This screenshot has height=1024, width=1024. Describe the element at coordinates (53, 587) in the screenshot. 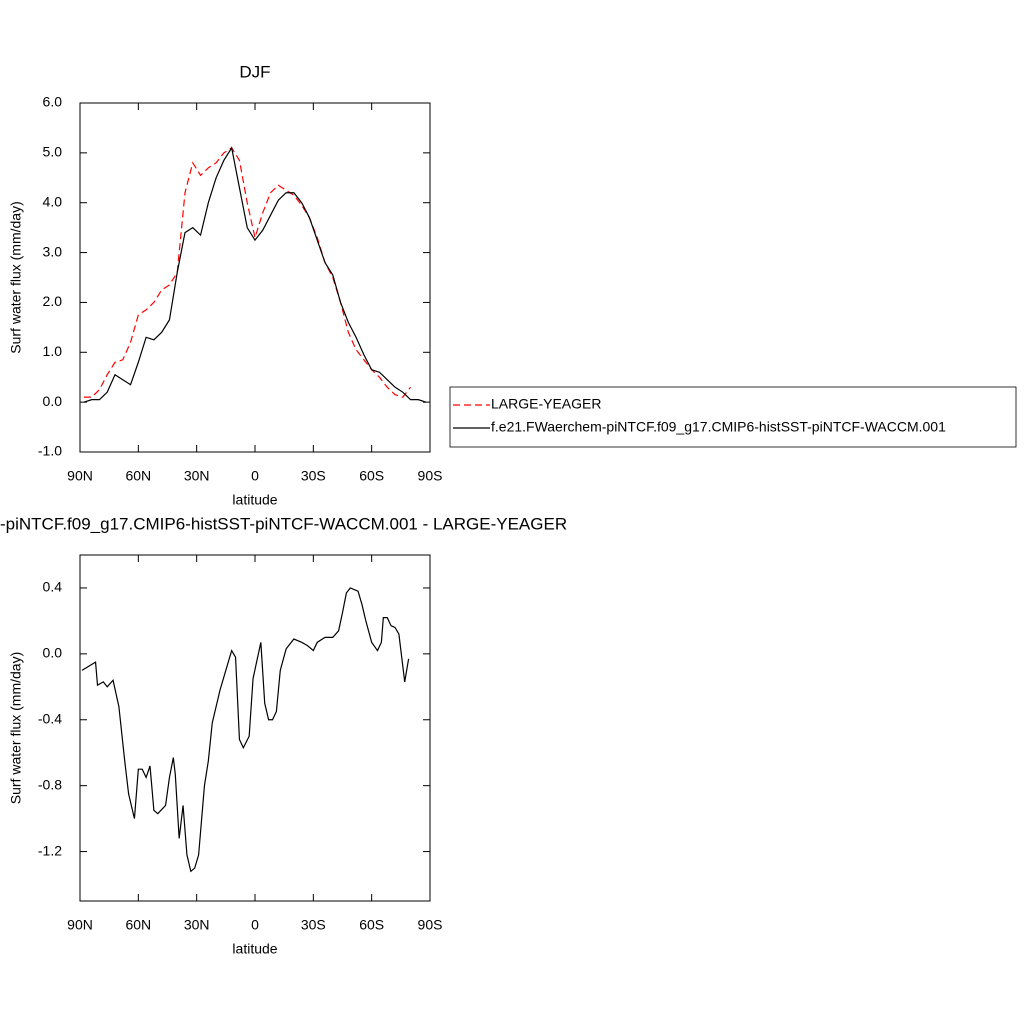

I see `y-tick-label: 0.4` at that location.